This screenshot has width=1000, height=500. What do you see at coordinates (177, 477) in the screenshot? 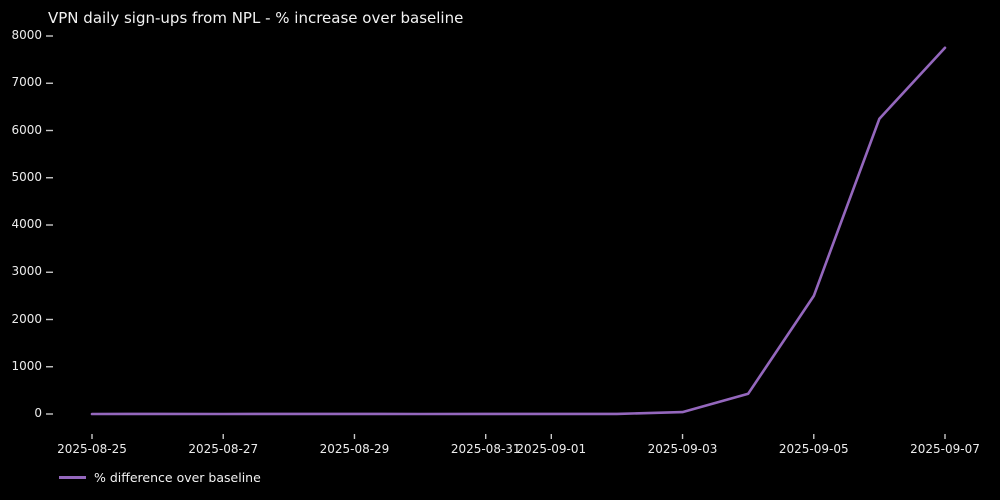
I see `legend-label: % difference over baseline` at bounding box center [177, 477].